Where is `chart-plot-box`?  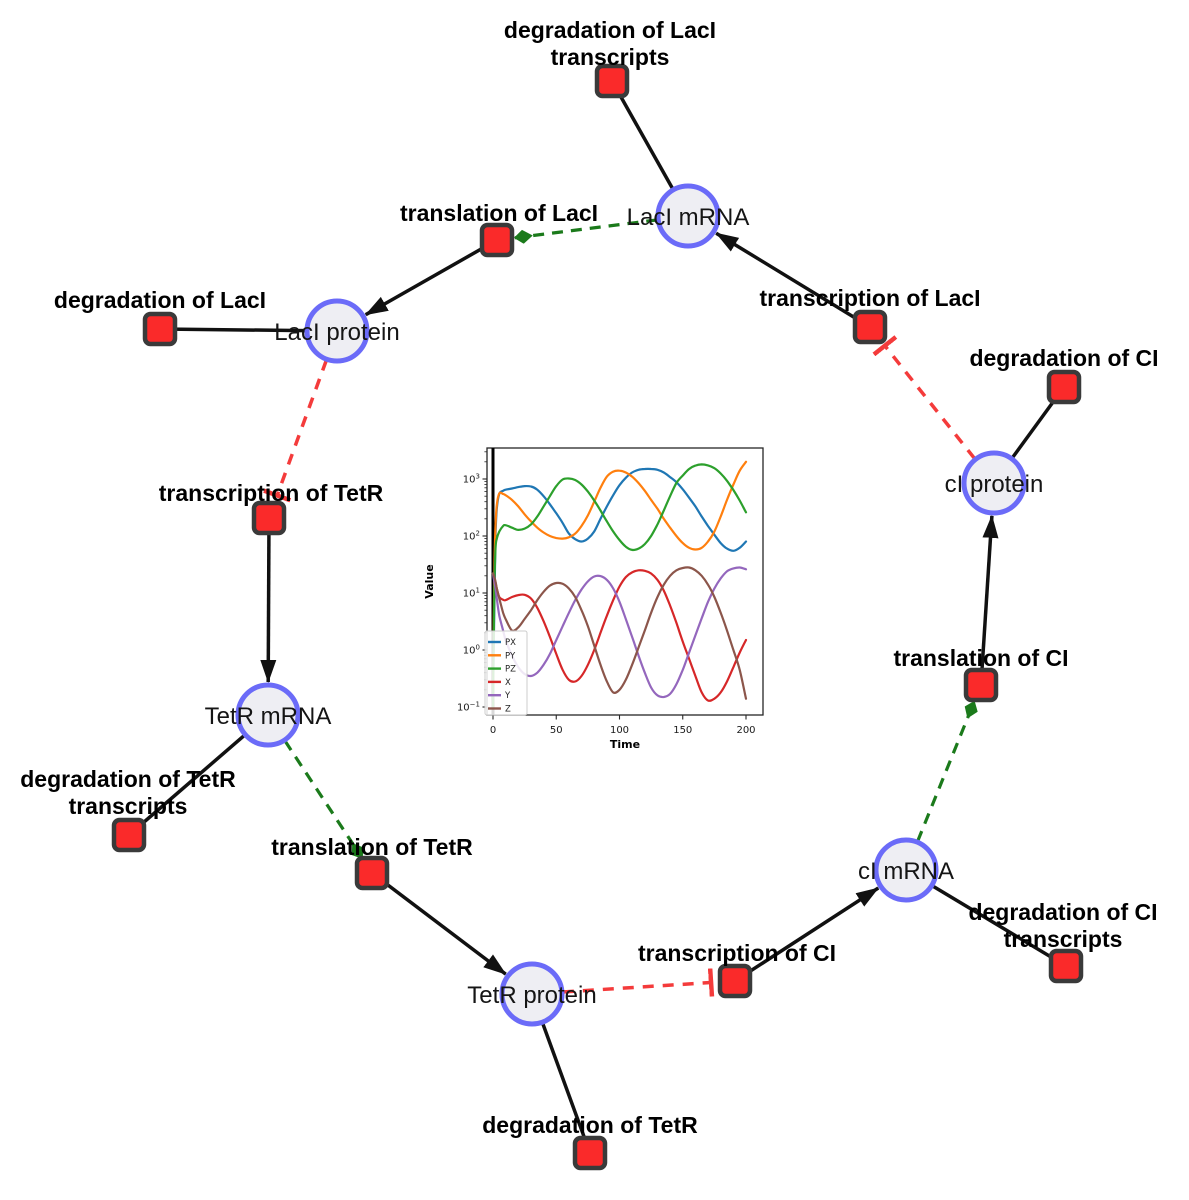 chart-plot-box is located at coordinates (625, 581).